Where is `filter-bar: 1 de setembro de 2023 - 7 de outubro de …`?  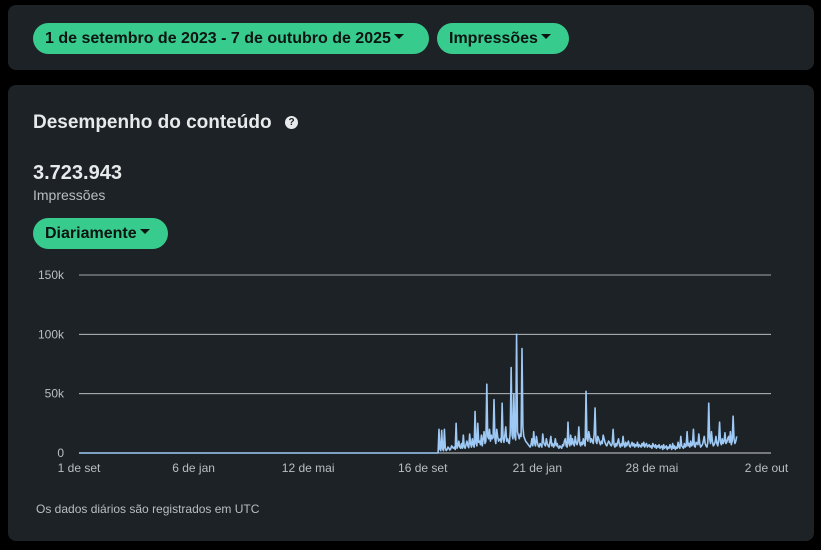
filter-bar: 1 de setembro de 2023 - 7 de outubro de … is located at coordinates (411, 37).